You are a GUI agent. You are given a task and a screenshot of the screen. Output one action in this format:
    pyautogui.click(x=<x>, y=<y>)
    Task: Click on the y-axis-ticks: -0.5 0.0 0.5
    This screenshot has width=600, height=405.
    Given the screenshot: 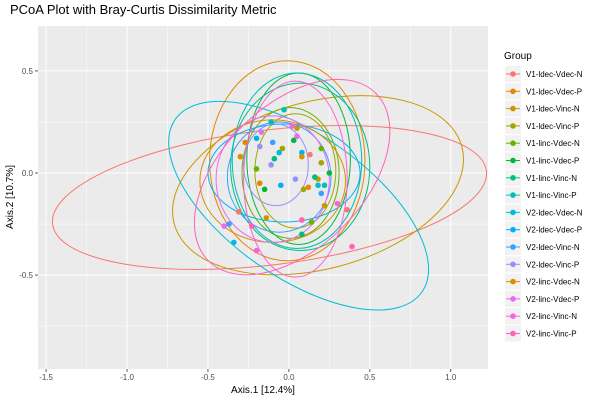 What is the action you would take?
    pyautogui.click(x=28, y=173)
    